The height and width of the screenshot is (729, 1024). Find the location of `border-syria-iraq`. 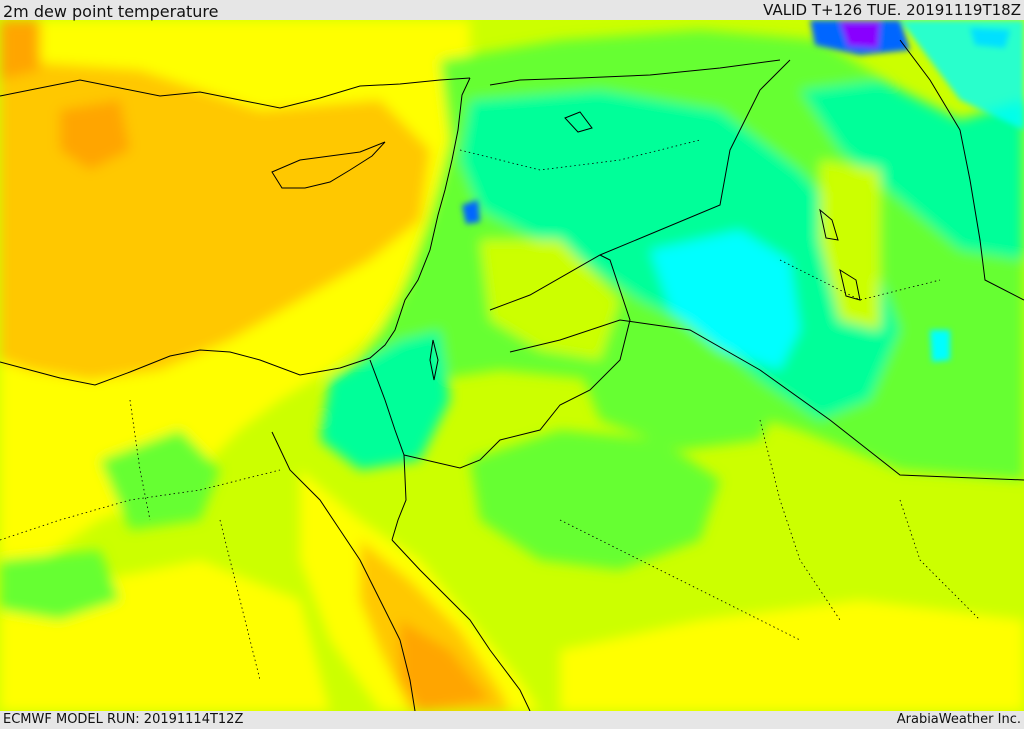

border-syria-iraq is located at coordinates (640, 185).